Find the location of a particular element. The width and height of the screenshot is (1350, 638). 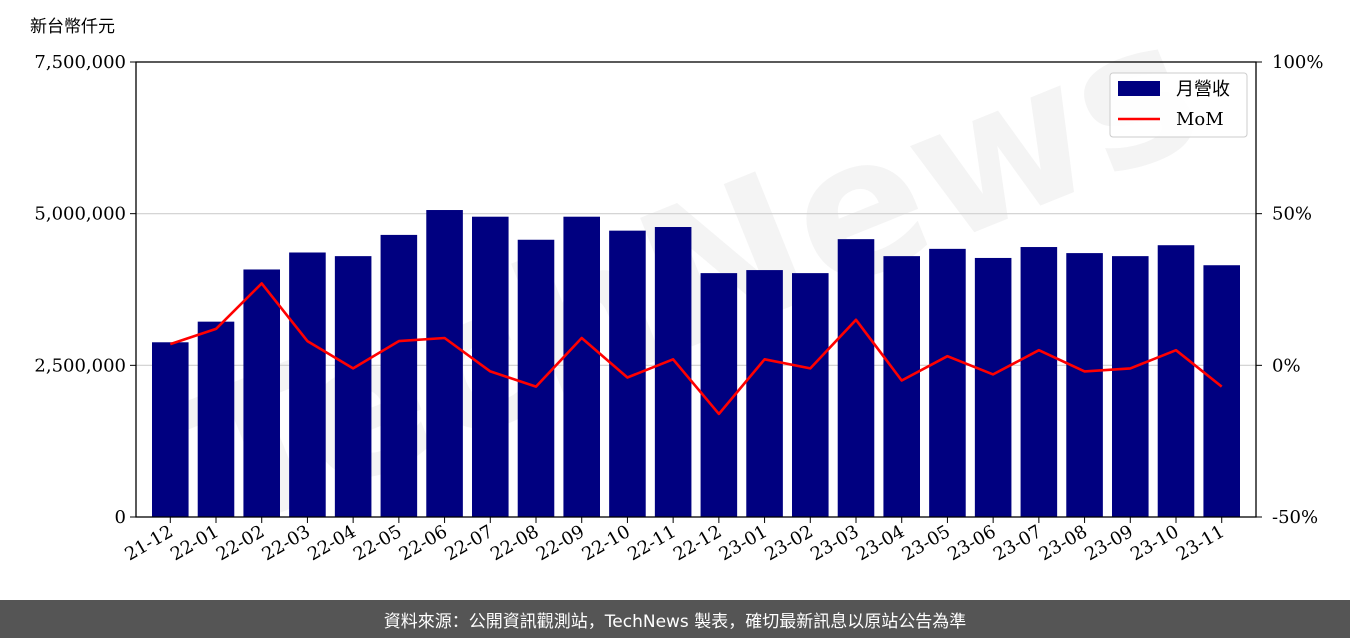

y-right-tick-label: 100% is located at coordinates (1297, 62).